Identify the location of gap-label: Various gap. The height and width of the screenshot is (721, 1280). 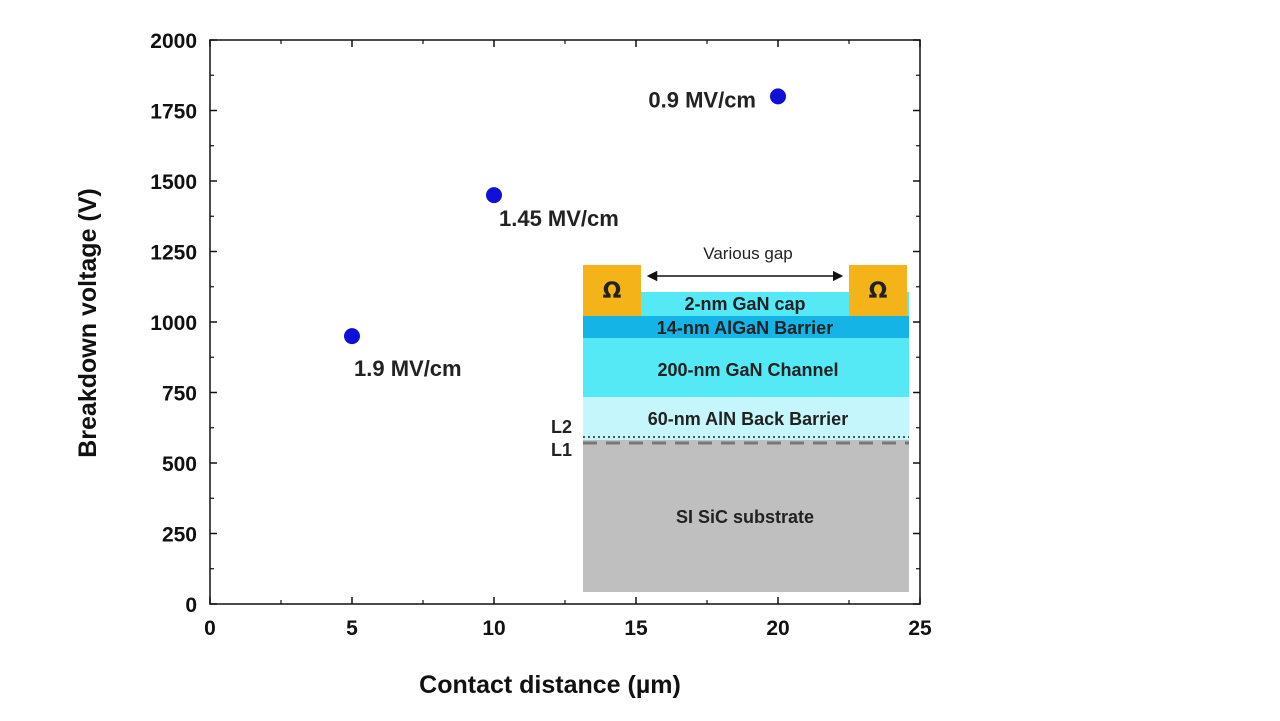
(747, 253).